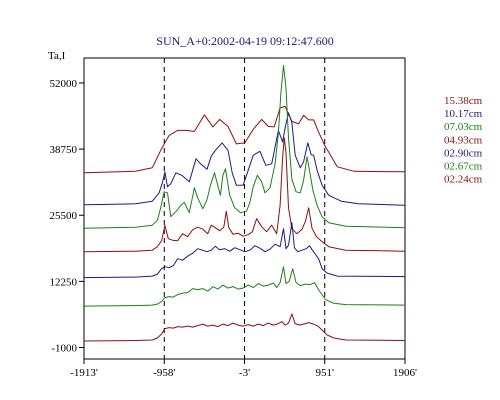 The image size is (500, 400). Describe the element at coordinates (64, 282) in the screenshot. I see `y-tick-label: 12250` at that location.